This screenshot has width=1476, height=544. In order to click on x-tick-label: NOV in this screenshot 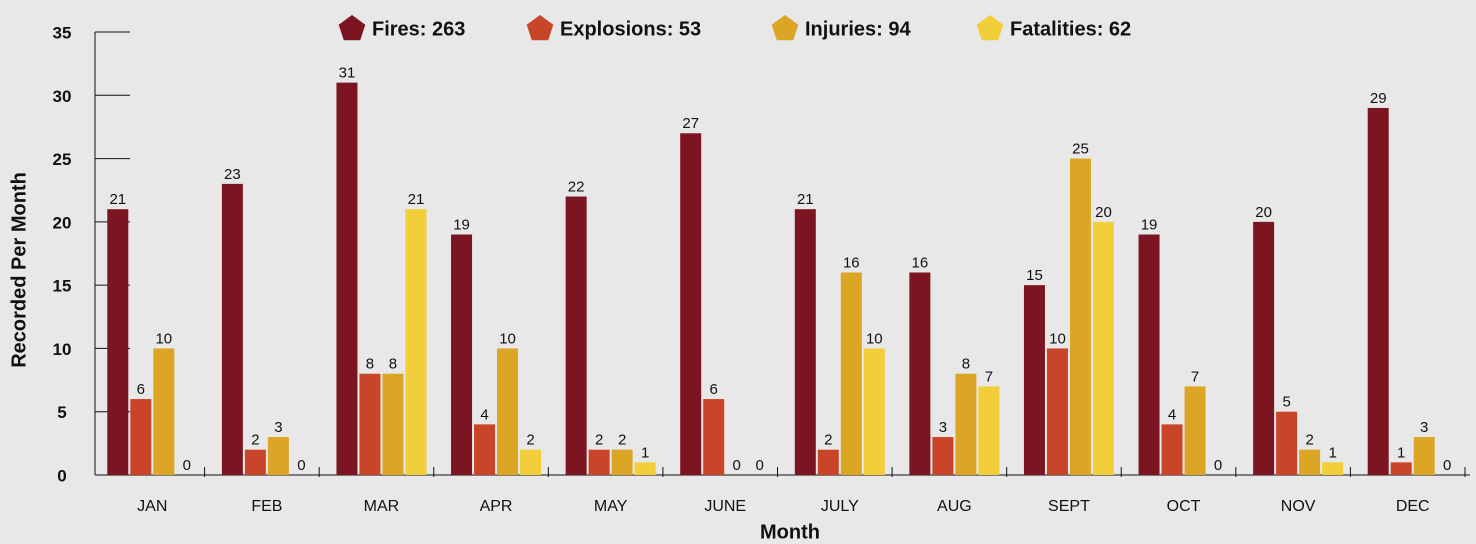, I will do `click(1298, 506)`.